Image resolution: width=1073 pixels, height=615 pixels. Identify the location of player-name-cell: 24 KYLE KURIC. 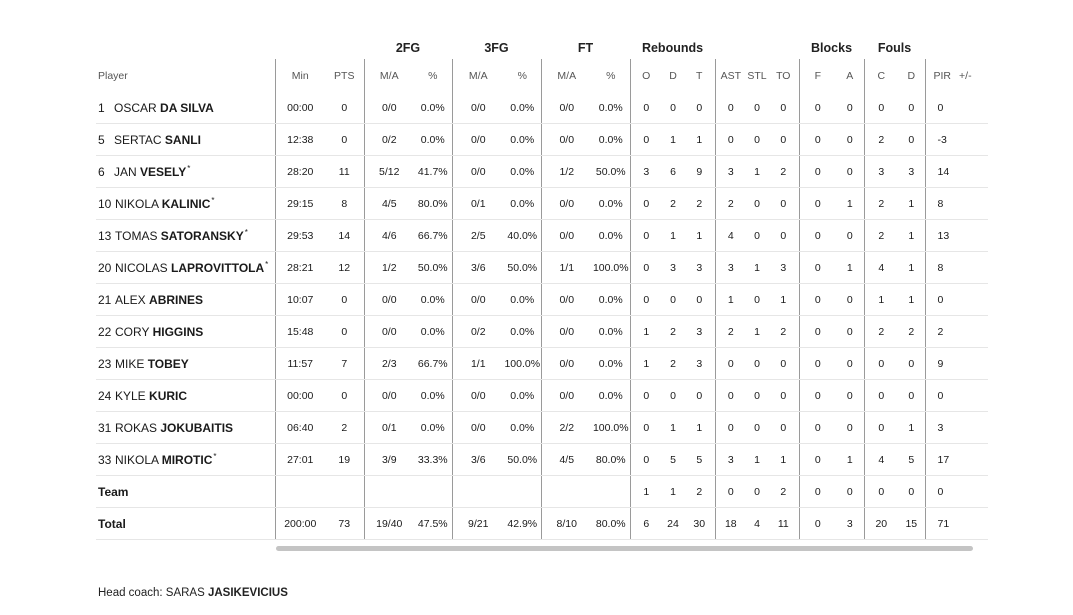
(185, 395).